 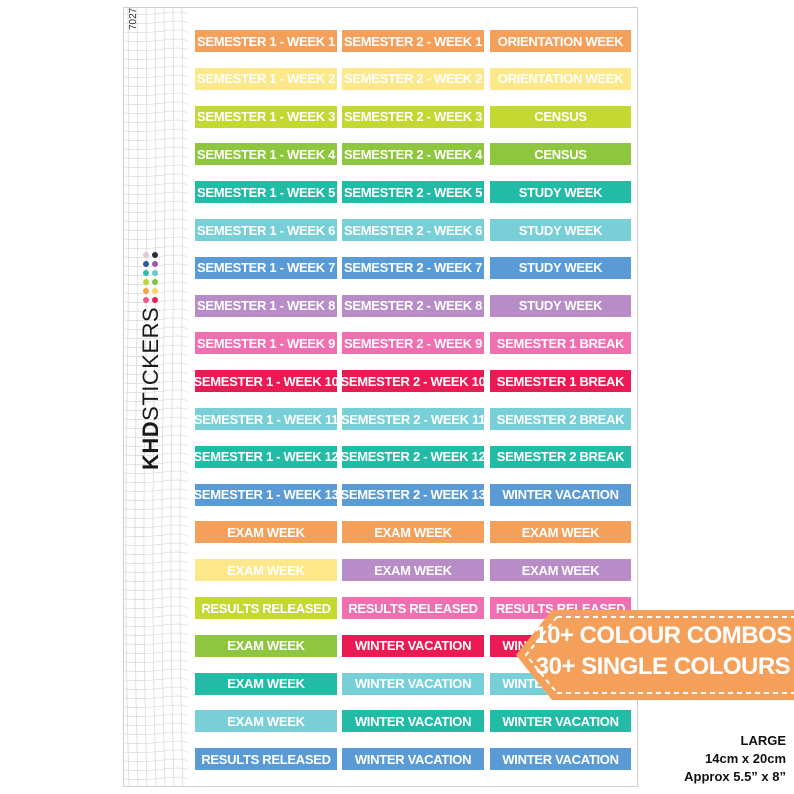 What do you see at coordinates (266, 41) in the screenshot?
I see `sticker-1-1: SEMESTER 1 - WEEK 1` at bounding box center [266, 41].